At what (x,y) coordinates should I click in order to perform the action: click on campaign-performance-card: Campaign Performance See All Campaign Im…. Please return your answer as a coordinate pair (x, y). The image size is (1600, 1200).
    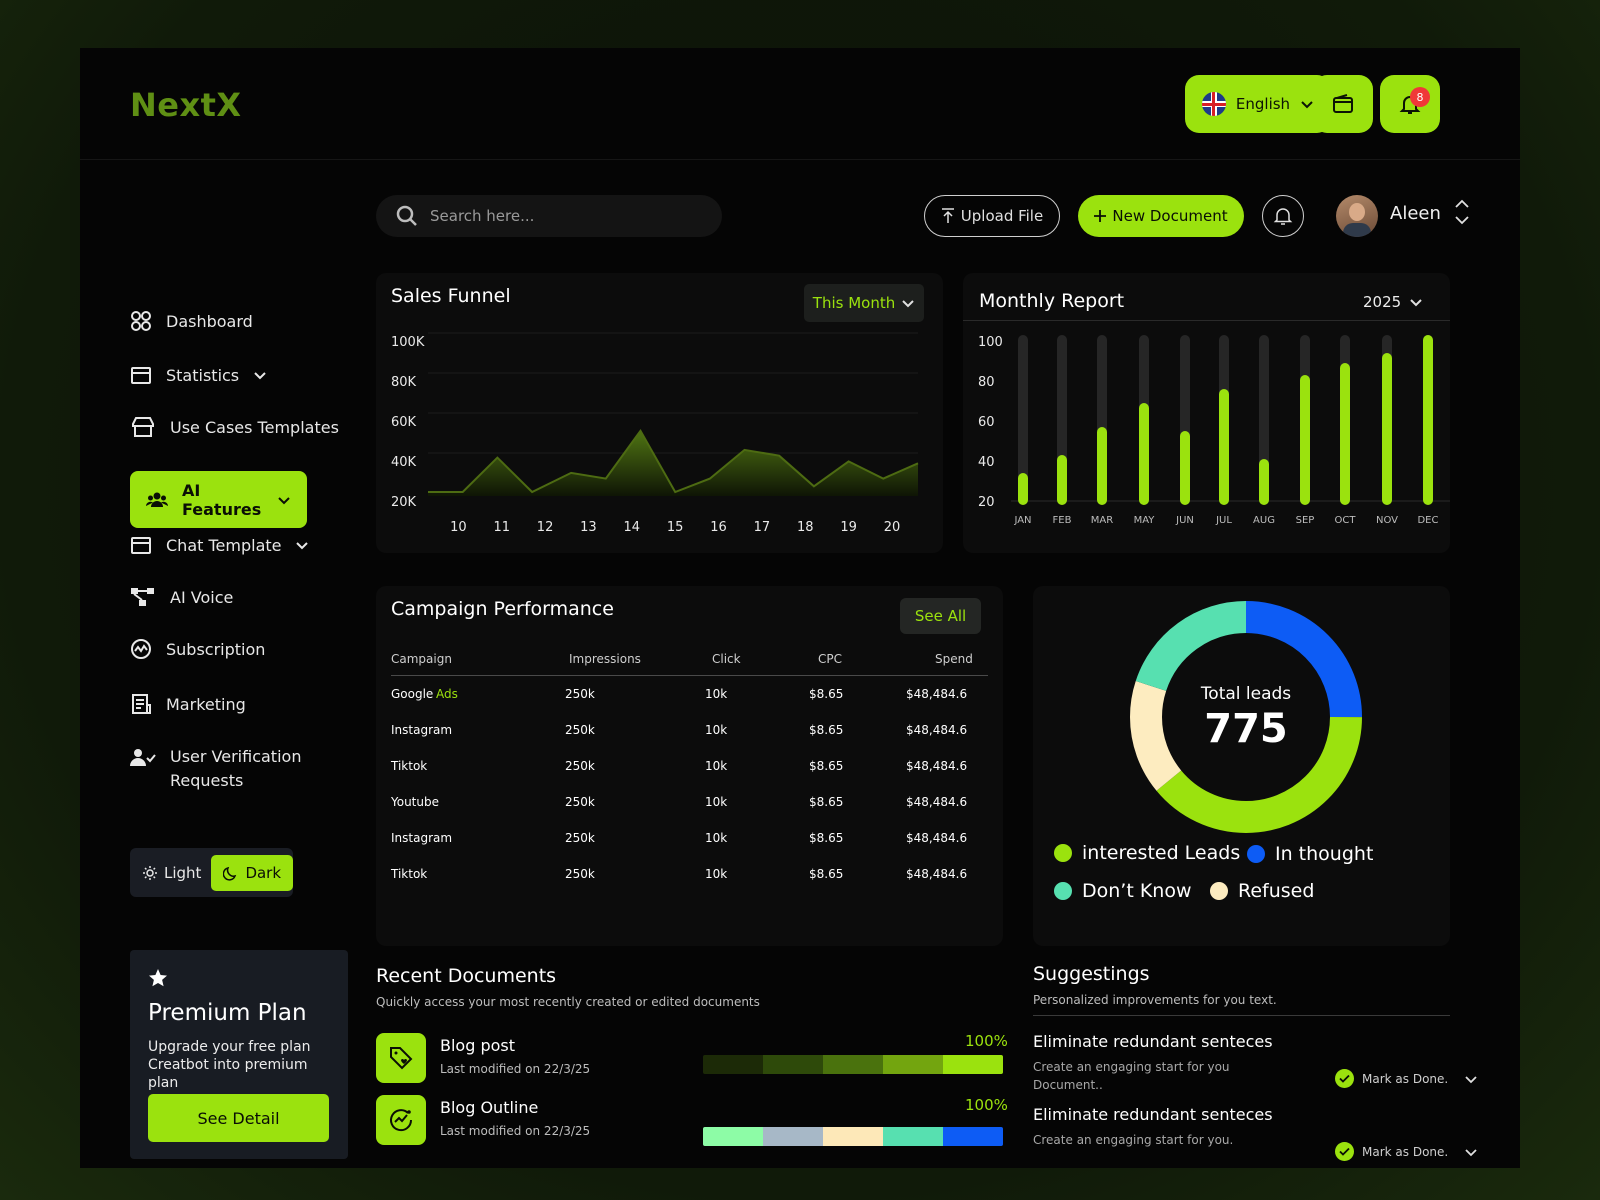
    Looking at the image, I should click on (689, 766).